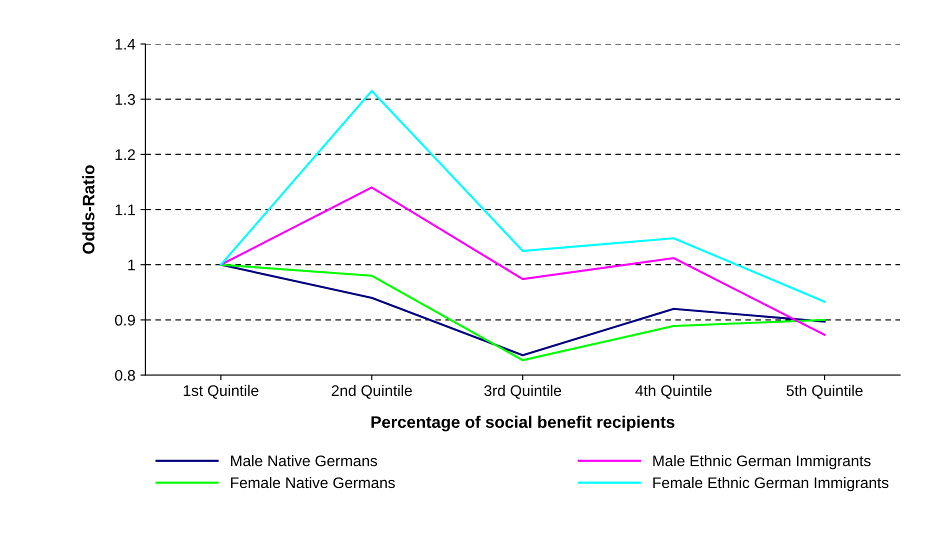 This screenshot has height=550, width=926. Describe the element at coordinates (313, 482) in the screenshot. I see `legend-label: Female Native Germans` at that location.